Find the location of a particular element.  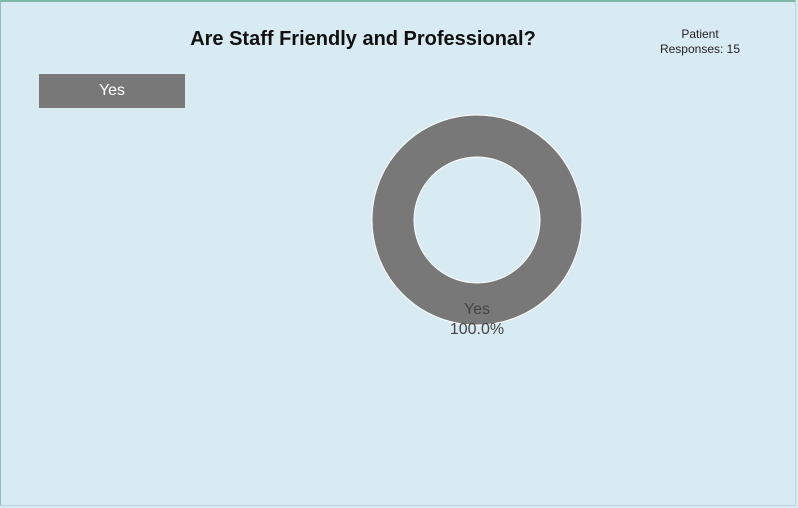

chart-title: Are Staff Friendly and Professional? is located at coordinates (363, 39).